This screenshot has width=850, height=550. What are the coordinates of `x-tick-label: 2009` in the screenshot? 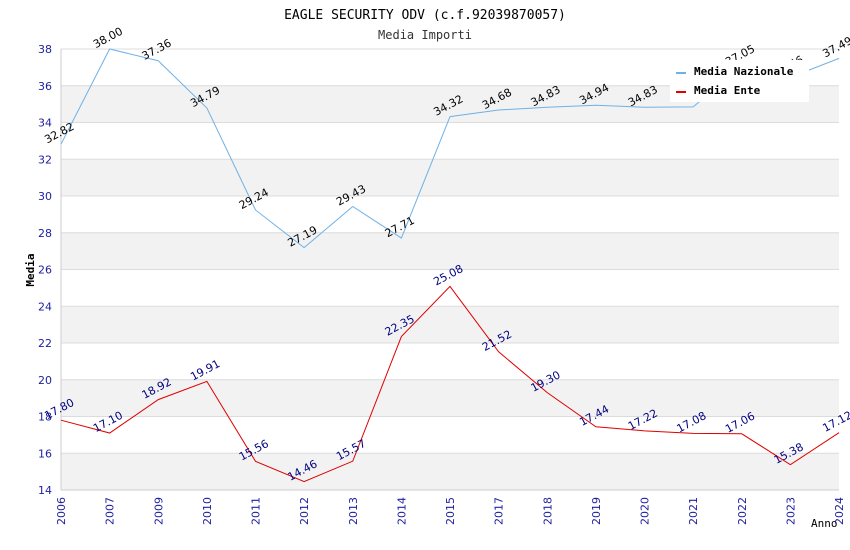 It's located at (158, 511).